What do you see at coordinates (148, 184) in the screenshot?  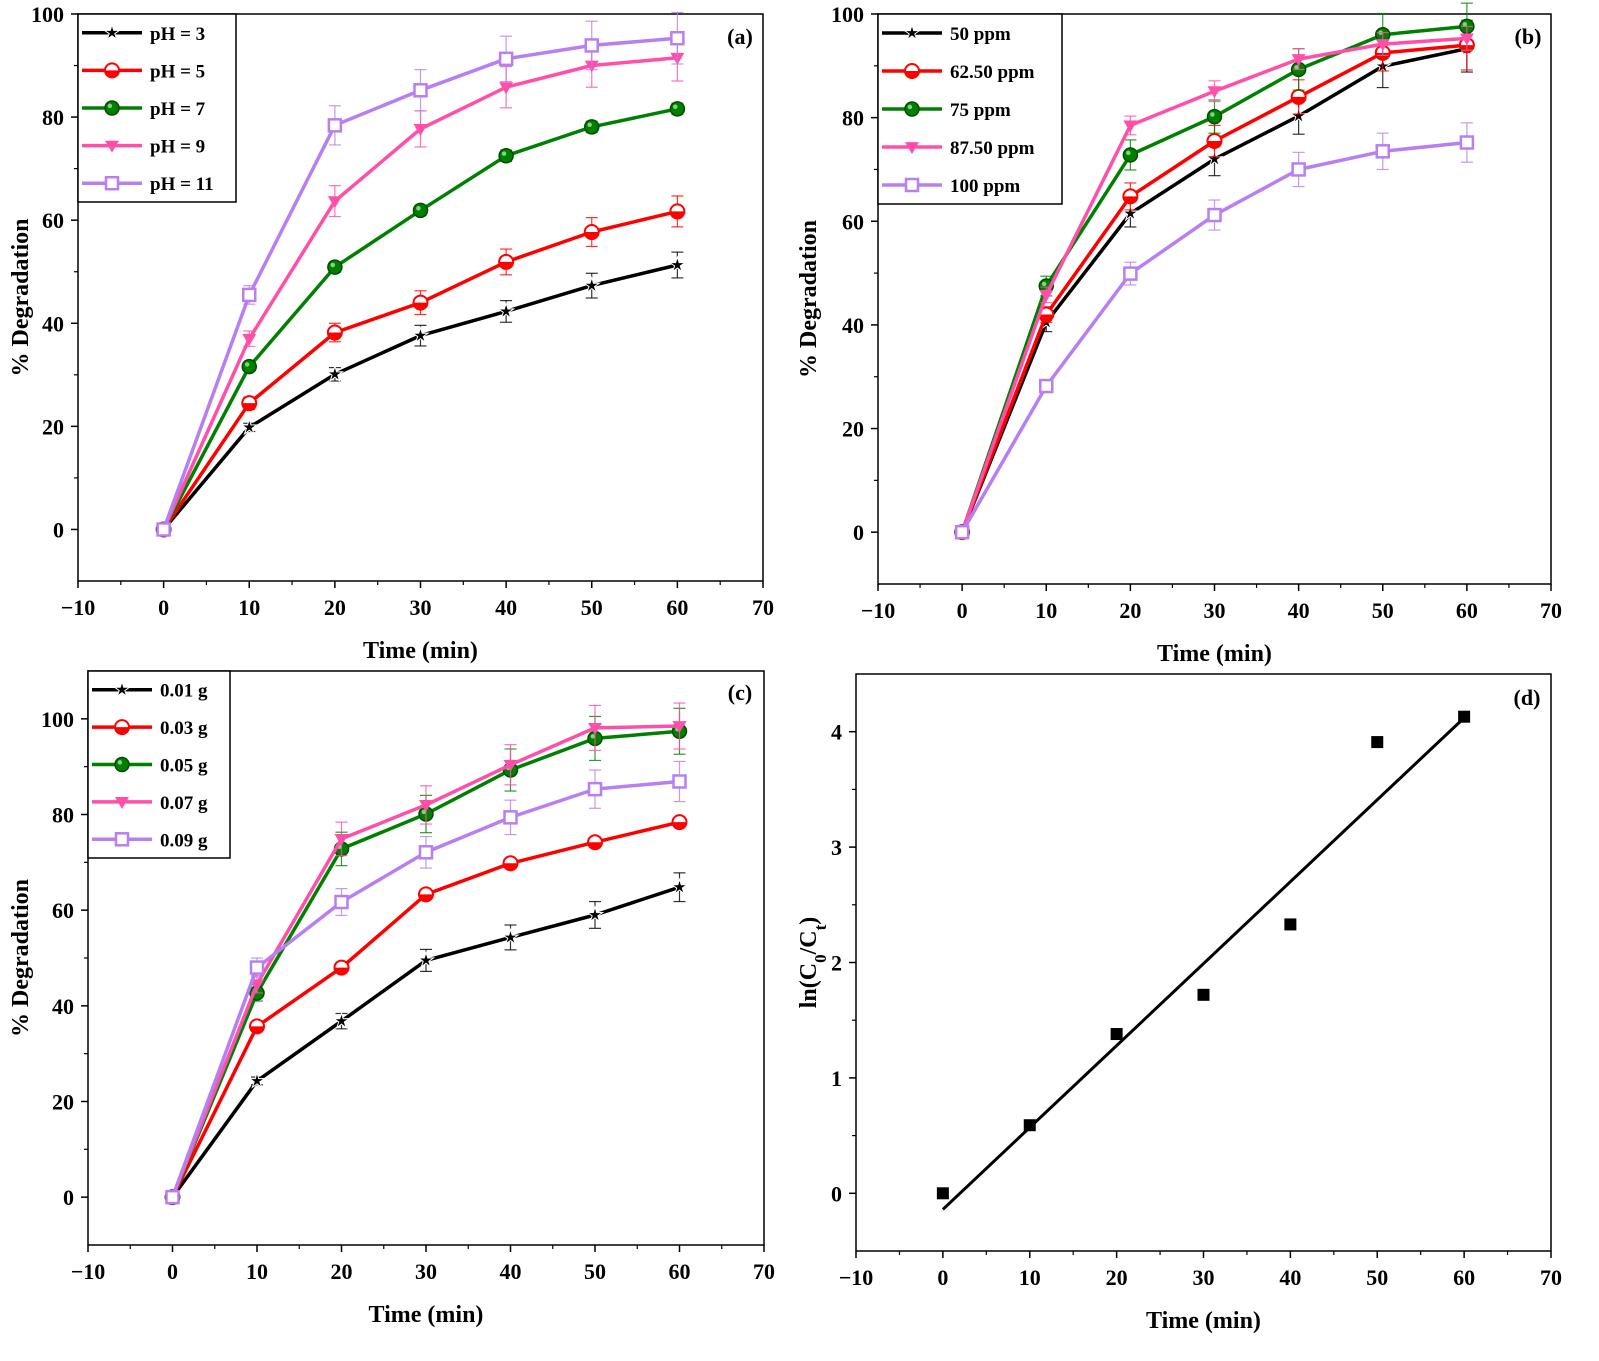 I see `legend-item: pH = 11` at bounding box center [148, 184].